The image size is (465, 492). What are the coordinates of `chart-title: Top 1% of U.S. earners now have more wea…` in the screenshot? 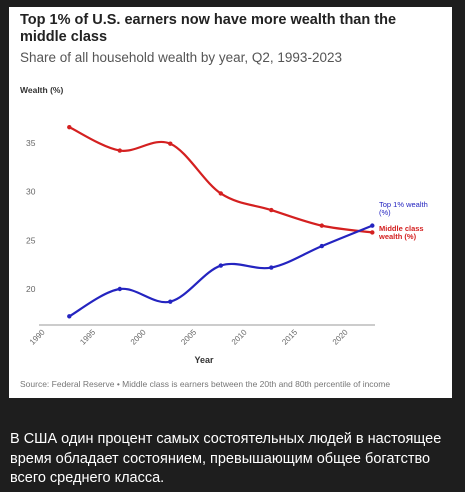 It's located at (208, 28).